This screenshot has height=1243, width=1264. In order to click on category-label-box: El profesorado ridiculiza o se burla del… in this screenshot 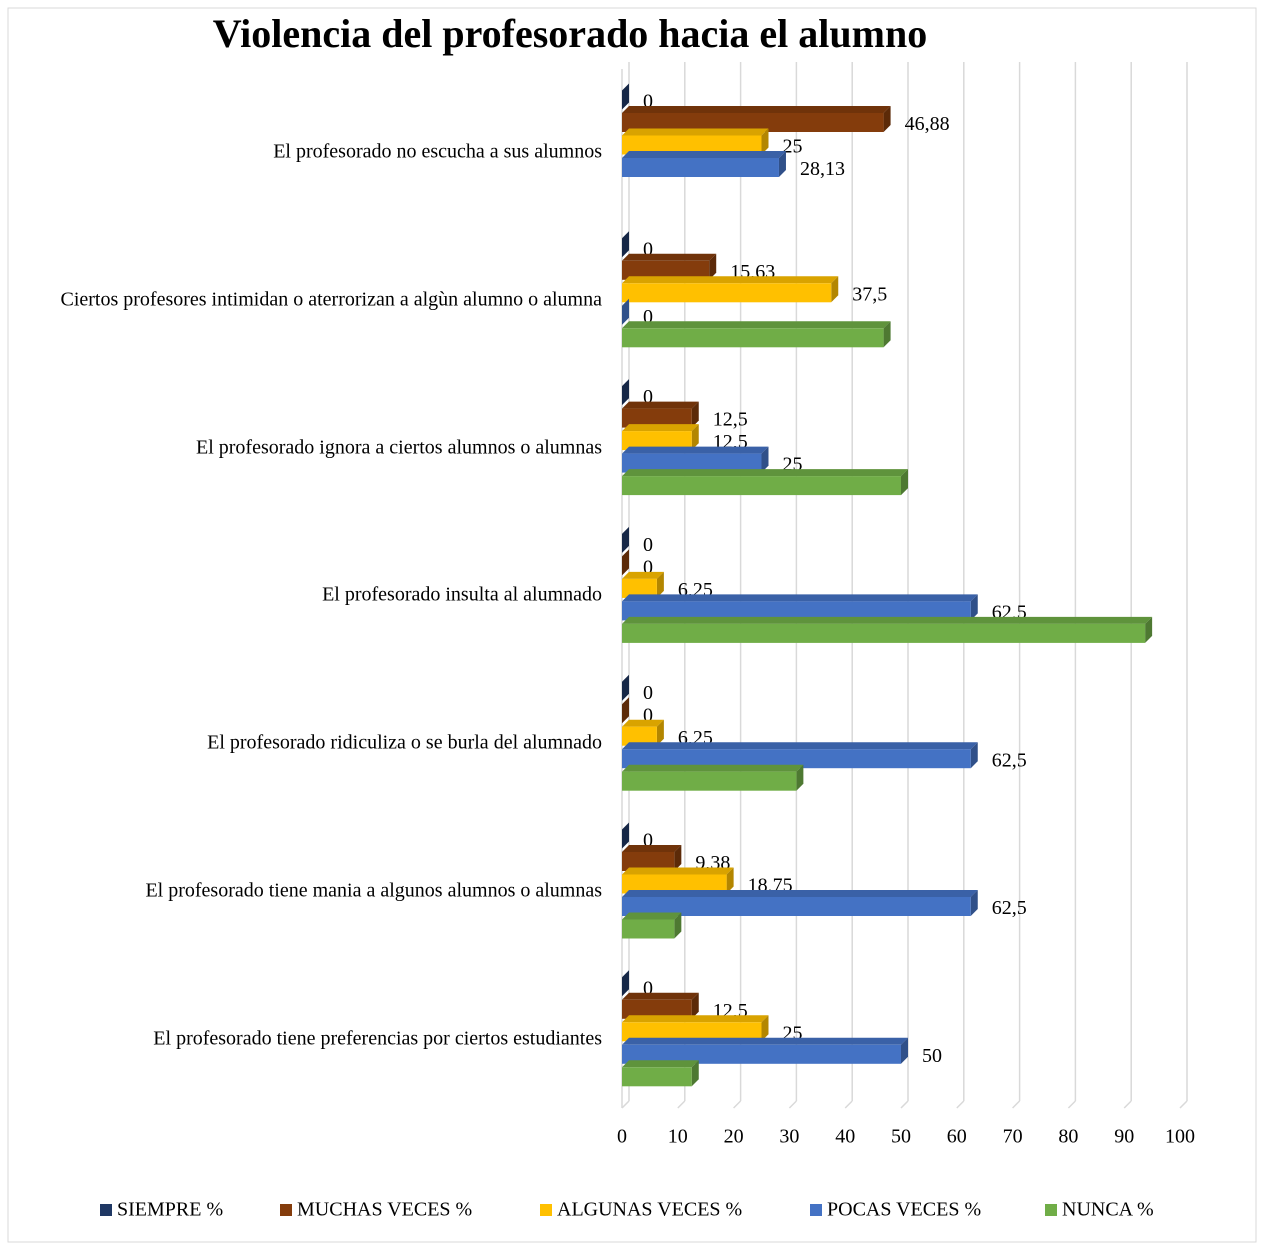, I will do `click(302, 743)`.